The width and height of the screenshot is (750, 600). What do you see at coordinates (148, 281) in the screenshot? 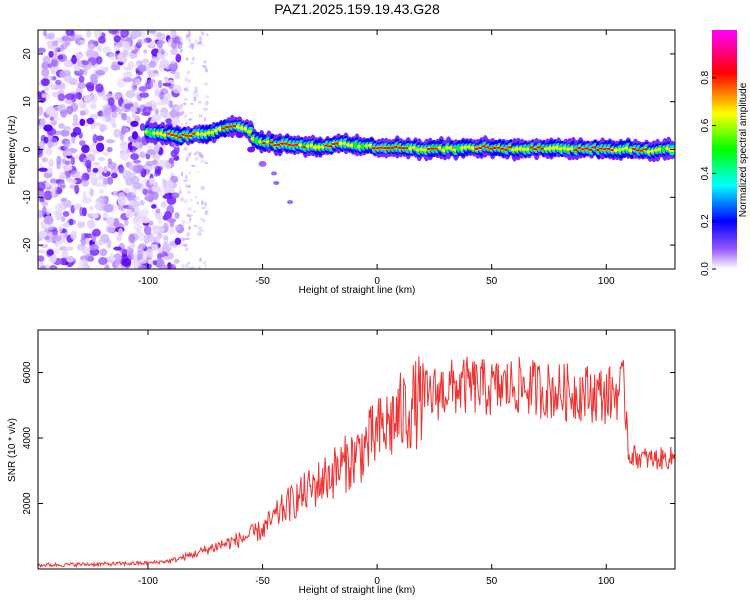
I see `x-tick-label: -100` at bounding box center [148, 281].